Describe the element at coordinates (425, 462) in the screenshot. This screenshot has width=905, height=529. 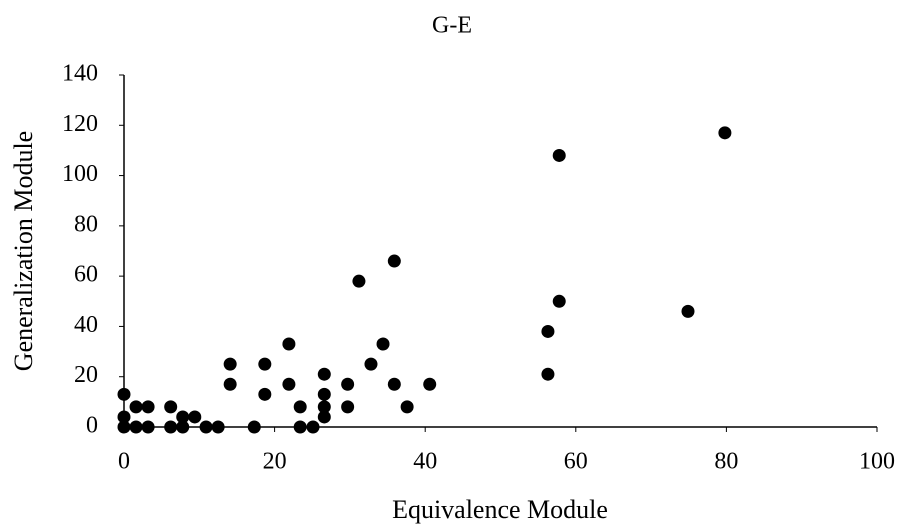
I see `x-tick-label: 40` at that location.